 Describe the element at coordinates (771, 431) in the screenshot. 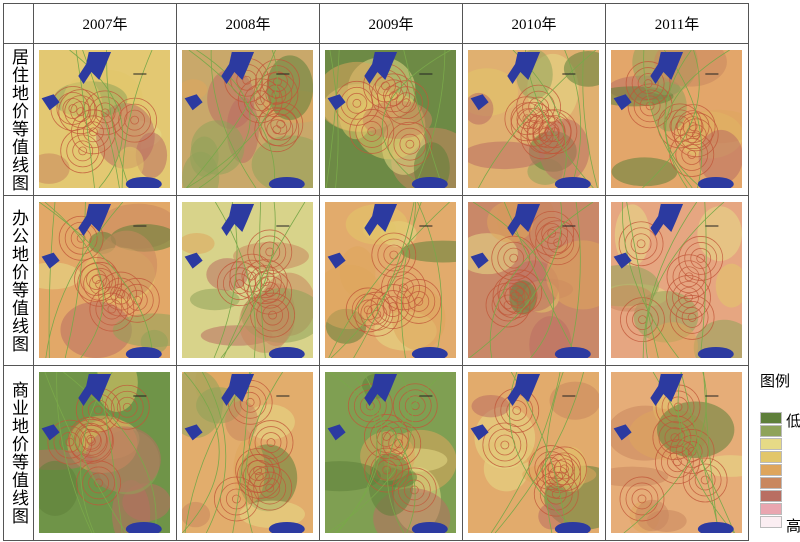

I see `legend-swatch` at that location.